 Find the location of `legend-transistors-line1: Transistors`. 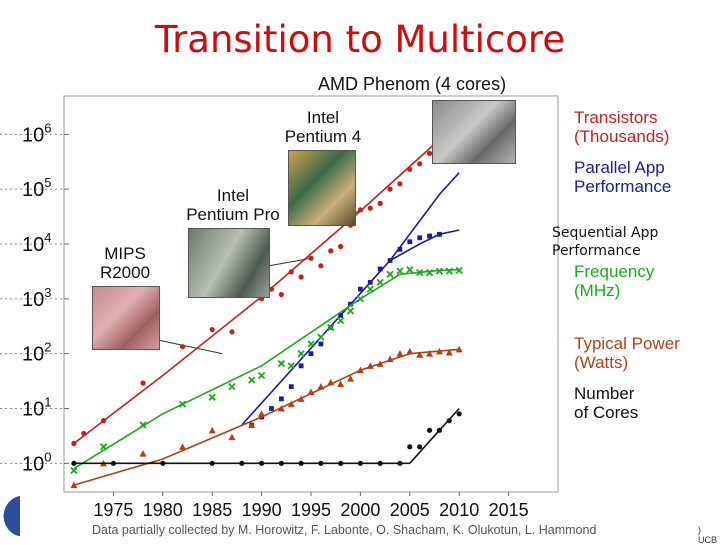

legend-transistors-line1: Transistors is located at coordinates (616, 117).